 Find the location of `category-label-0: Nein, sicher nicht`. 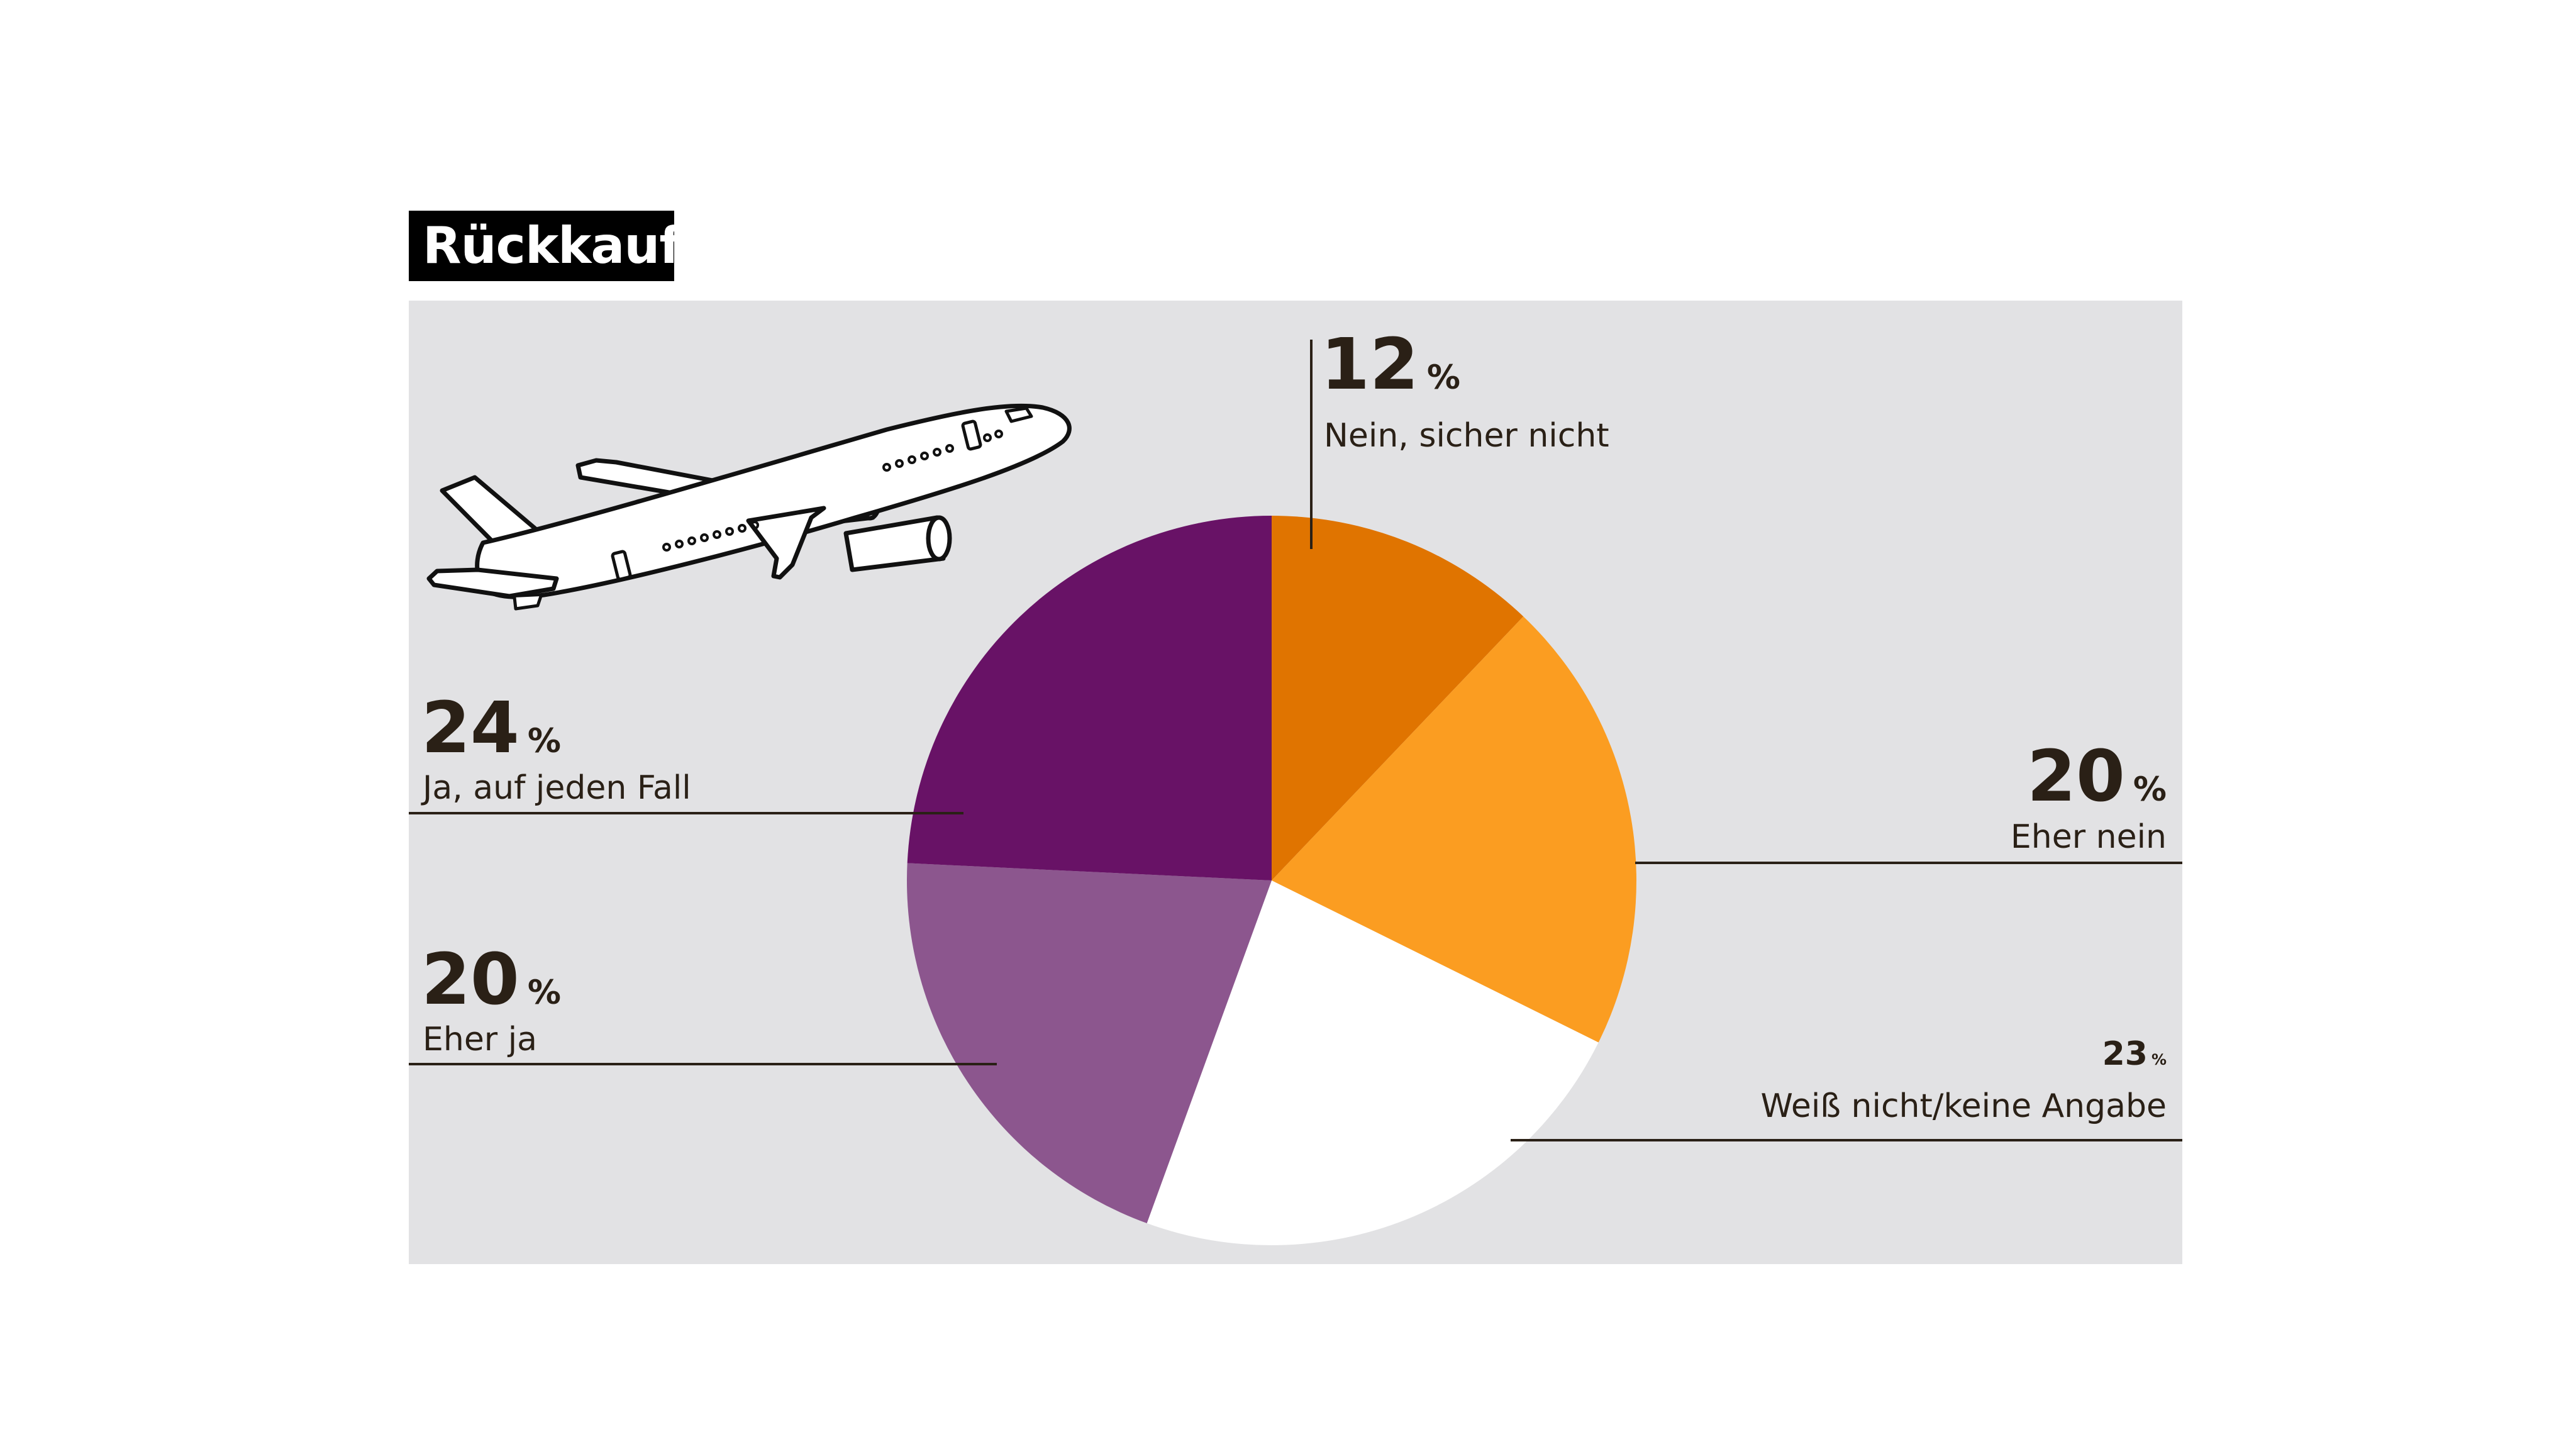

category-label-0: Nein, sicher nicht is located at coordinates (1466, 436).